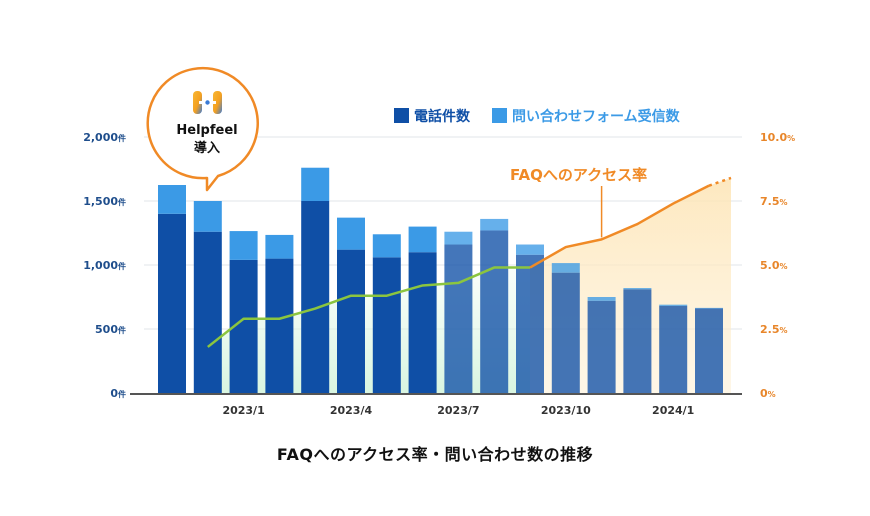 The image size is (870, 516). What do you see at coordinates (566, 410) in the screenshot?
I see `x-tick-label: 2023/10` at bounding box center [566, 410].